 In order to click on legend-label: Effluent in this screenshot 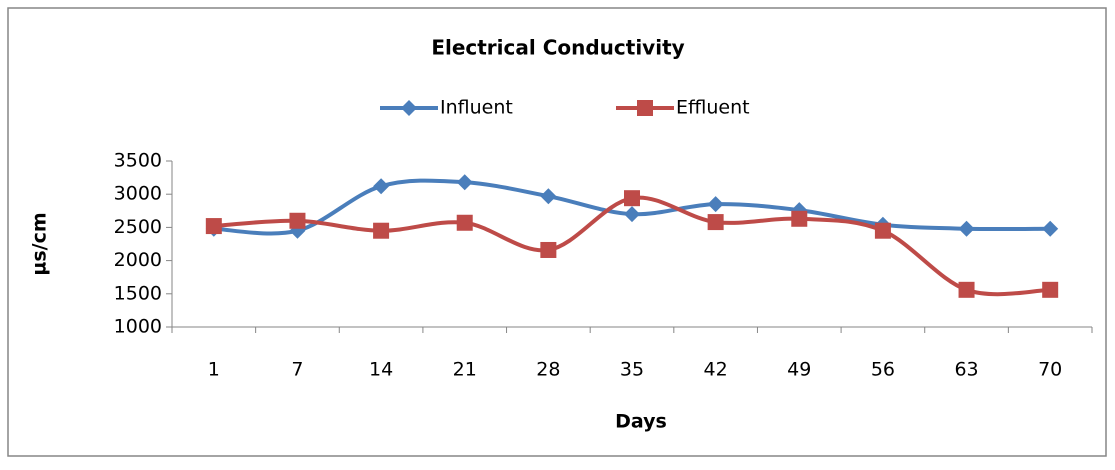, I will do `click(713, 108)`.